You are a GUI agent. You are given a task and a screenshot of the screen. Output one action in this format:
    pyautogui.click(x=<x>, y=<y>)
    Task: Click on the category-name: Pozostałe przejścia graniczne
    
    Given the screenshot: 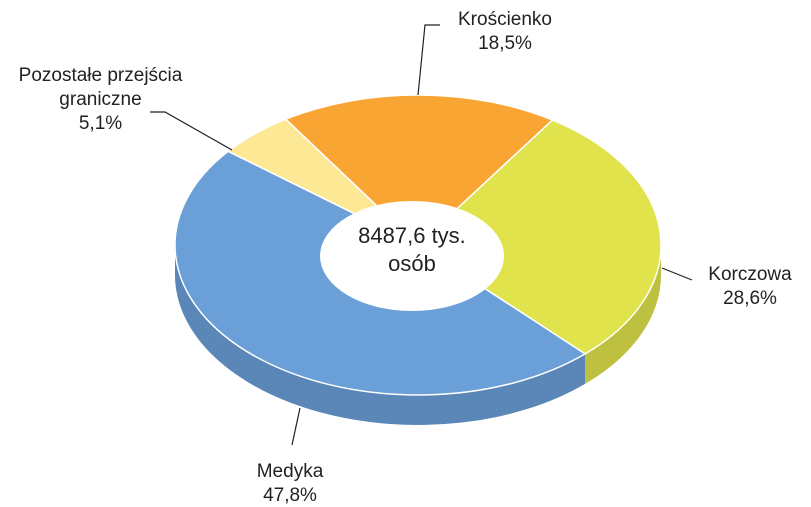 What is the action you would take?
    pyautogui.click(x=100, y=87)
    